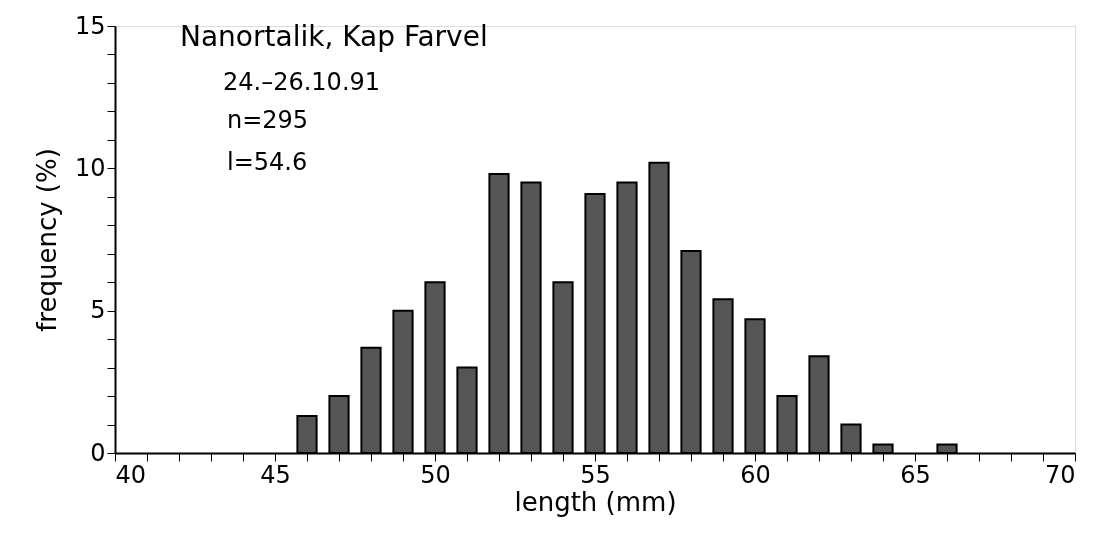 Image resolution: width=1108 pixels, height=542 pixels. Describe the element at coordinates (46, 240) in the screenshot. I see `y-axis-title: frequency (%)` at that location.